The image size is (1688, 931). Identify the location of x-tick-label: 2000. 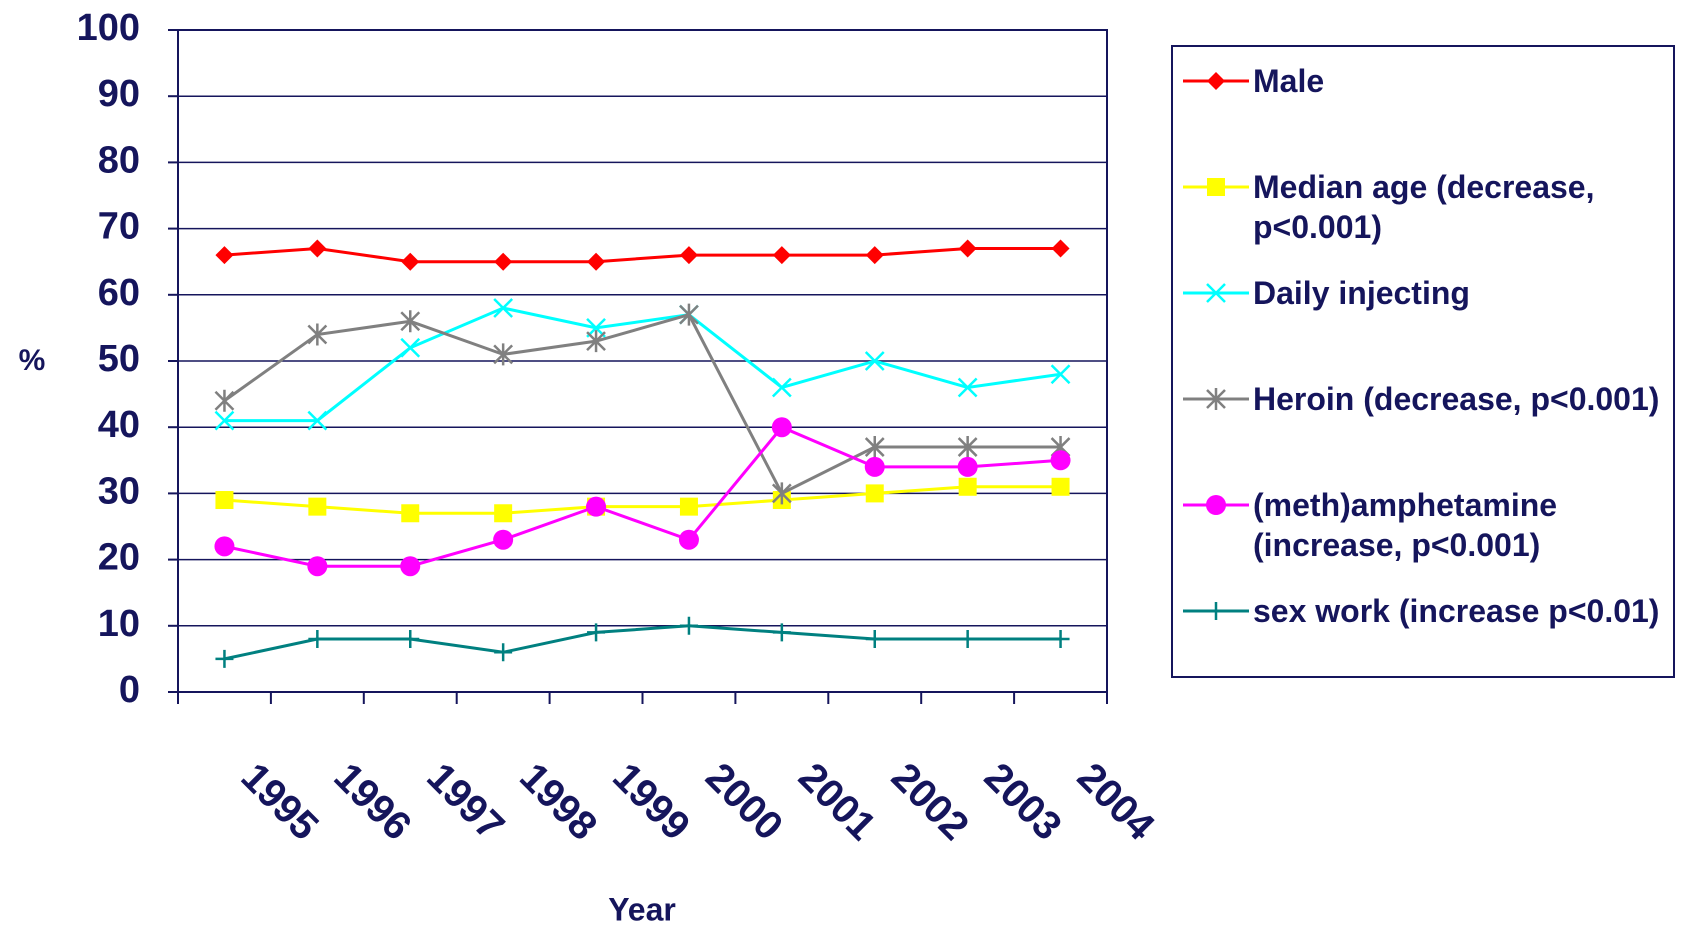
(744, 802).